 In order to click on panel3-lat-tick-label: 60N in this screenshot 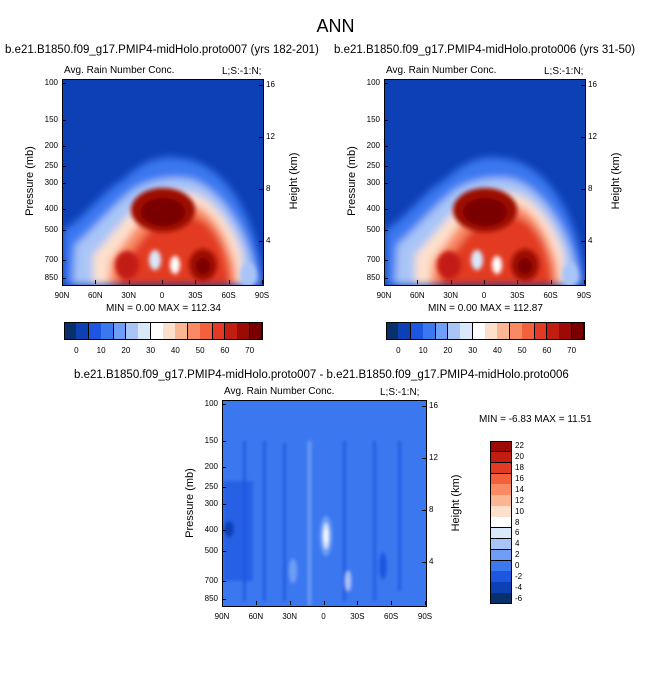, I will do `click(256, 616)`.